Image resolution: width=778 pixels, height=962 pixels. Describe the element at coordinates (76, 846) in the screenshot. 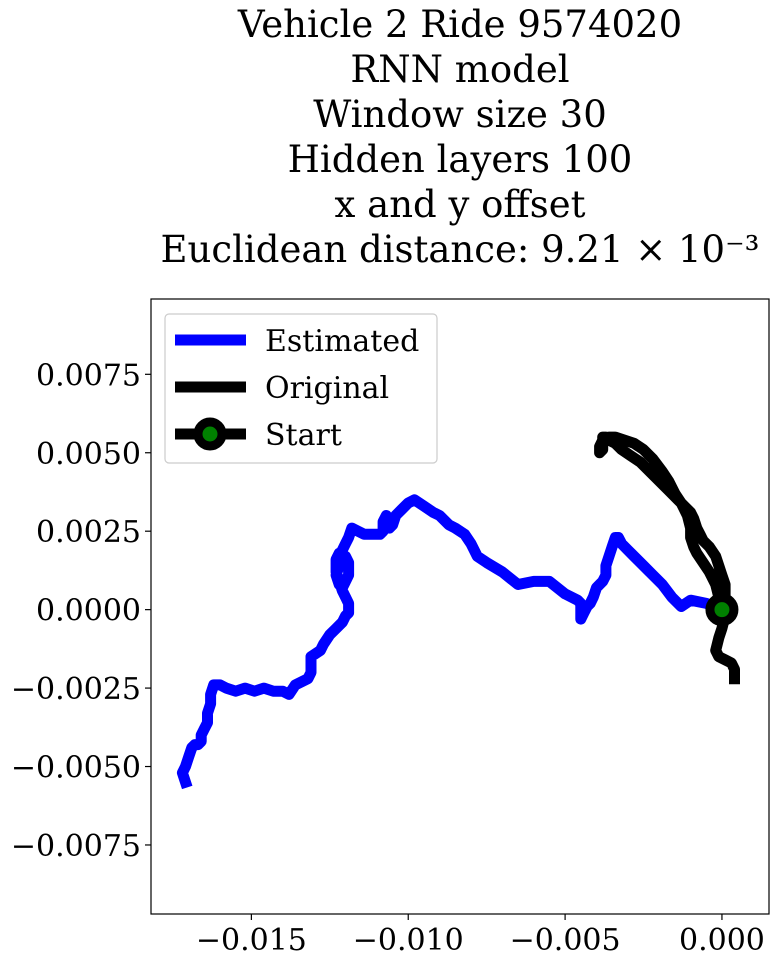

I see `y-tick-label: −0.0075` at that location.